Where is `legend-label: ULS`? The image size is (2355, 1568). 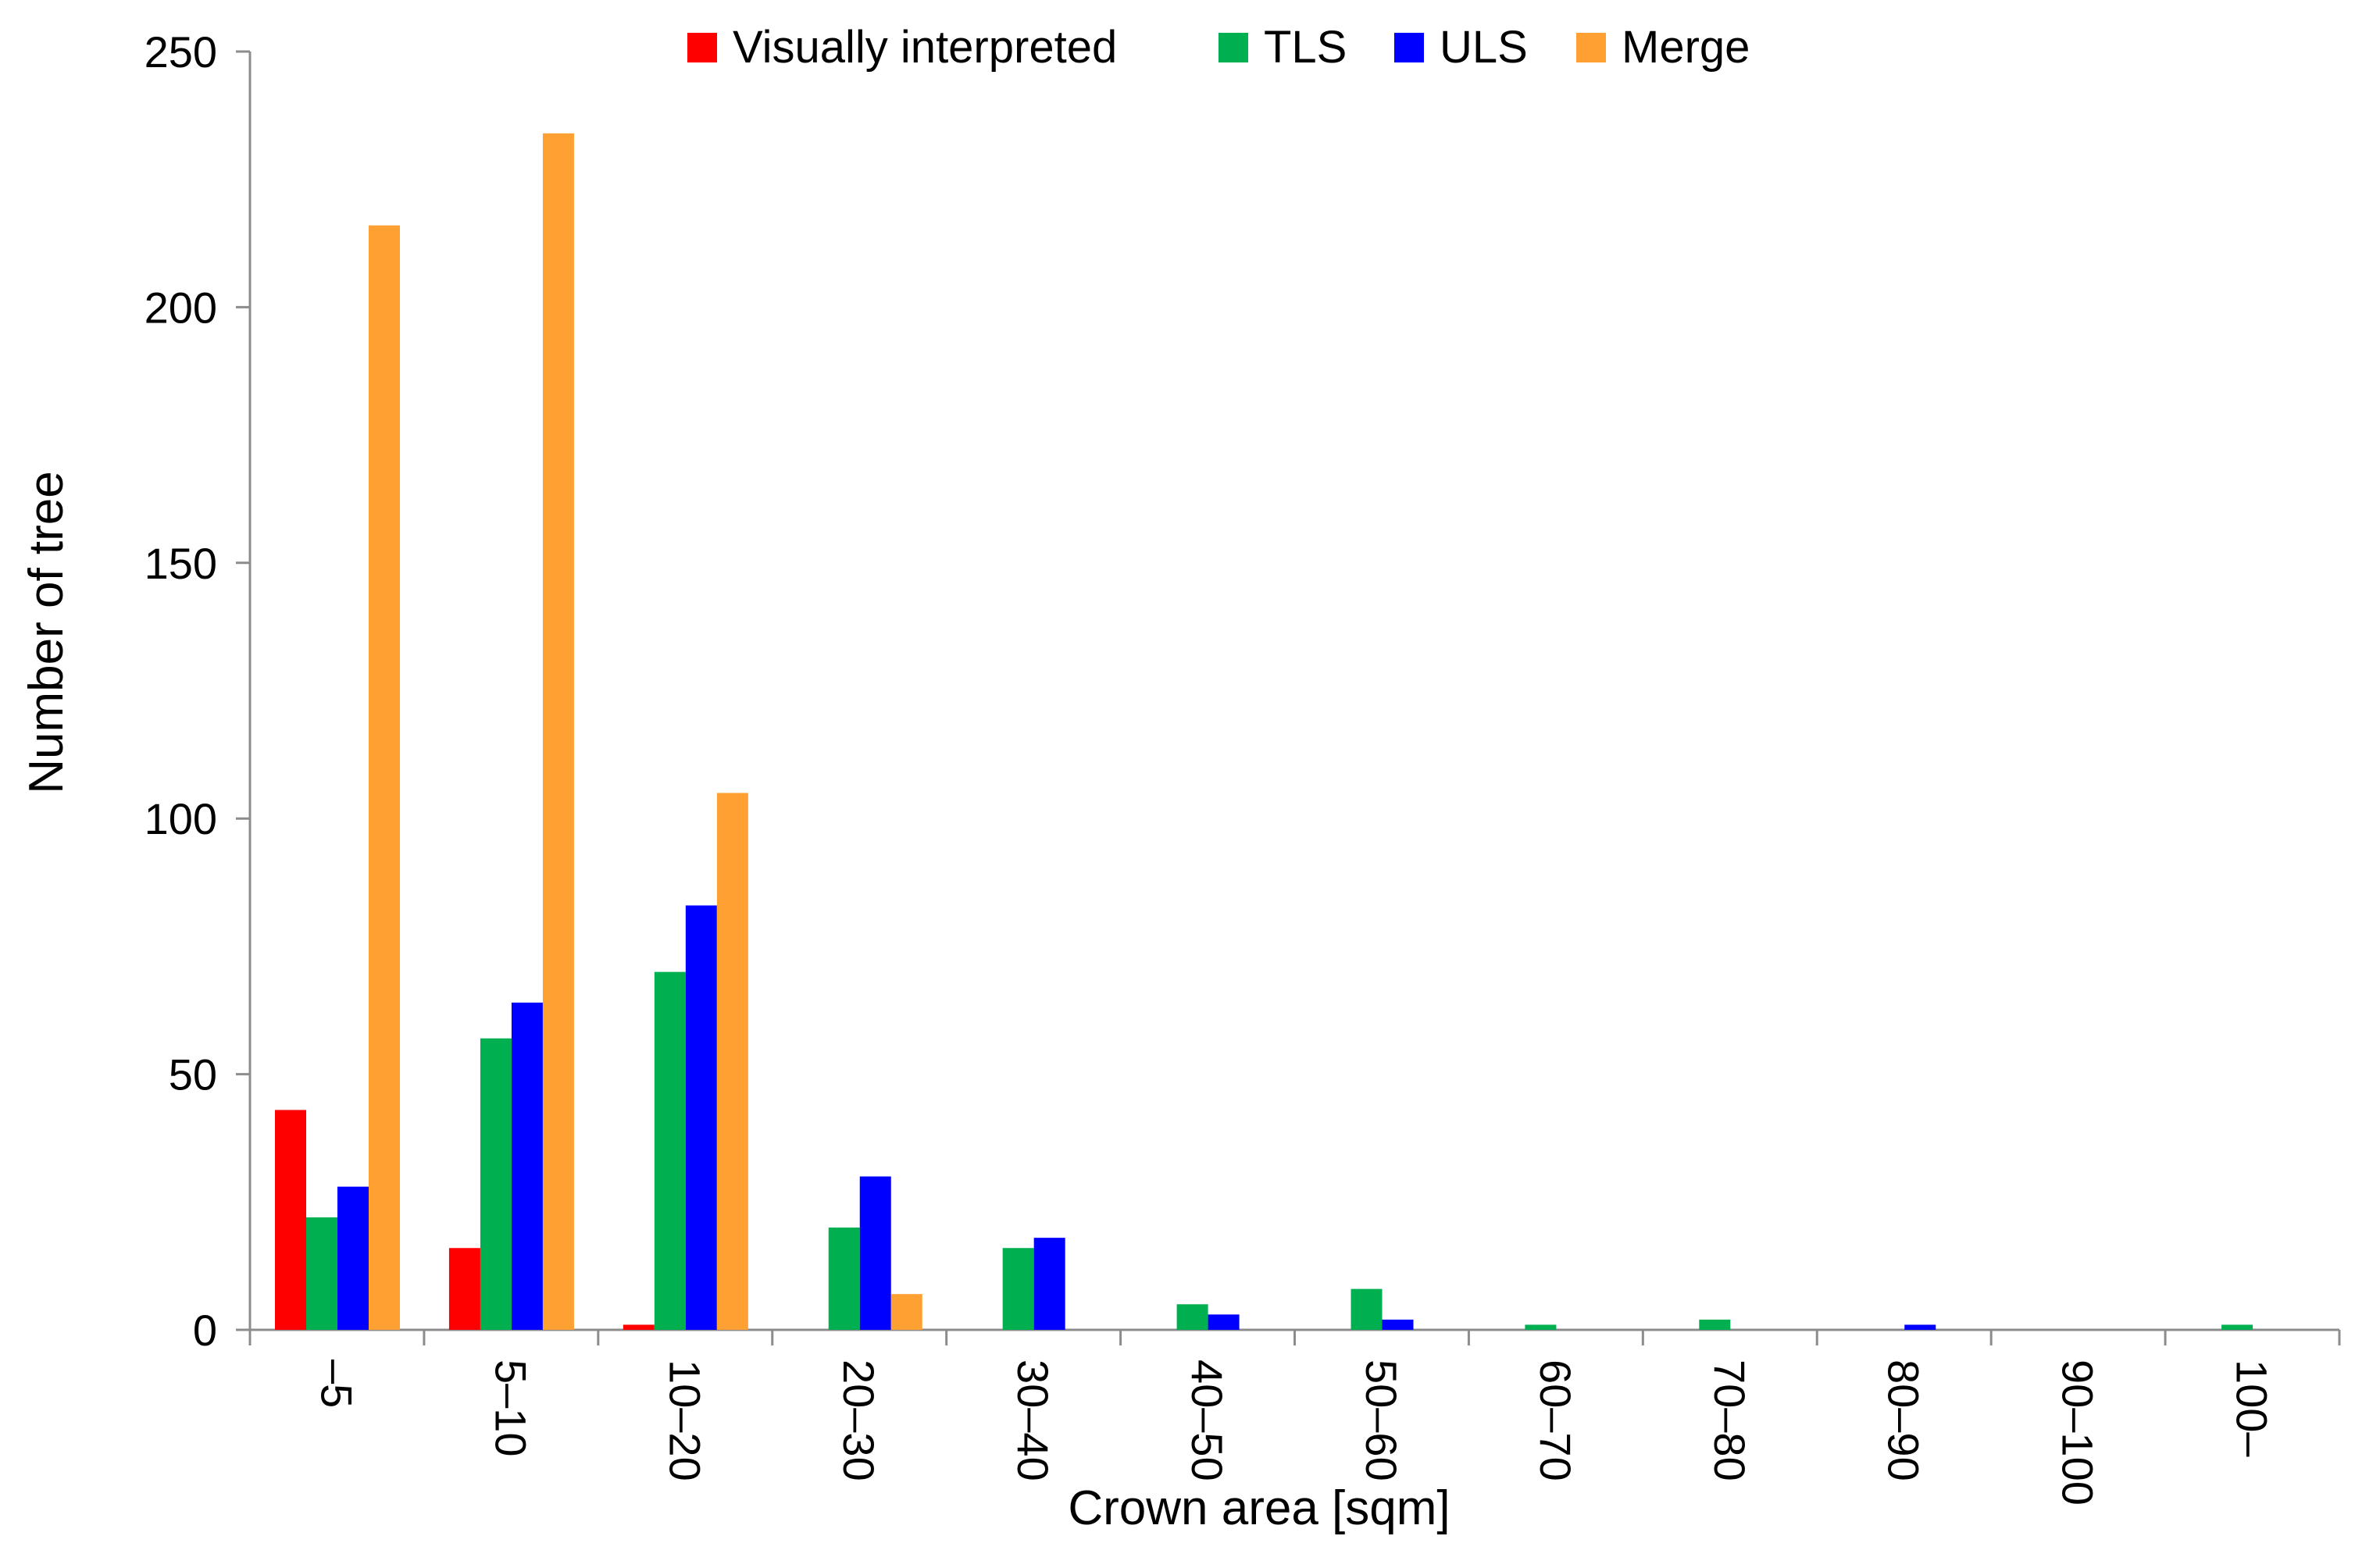
legend-label: ULS is located at coordinates (1484, 47).